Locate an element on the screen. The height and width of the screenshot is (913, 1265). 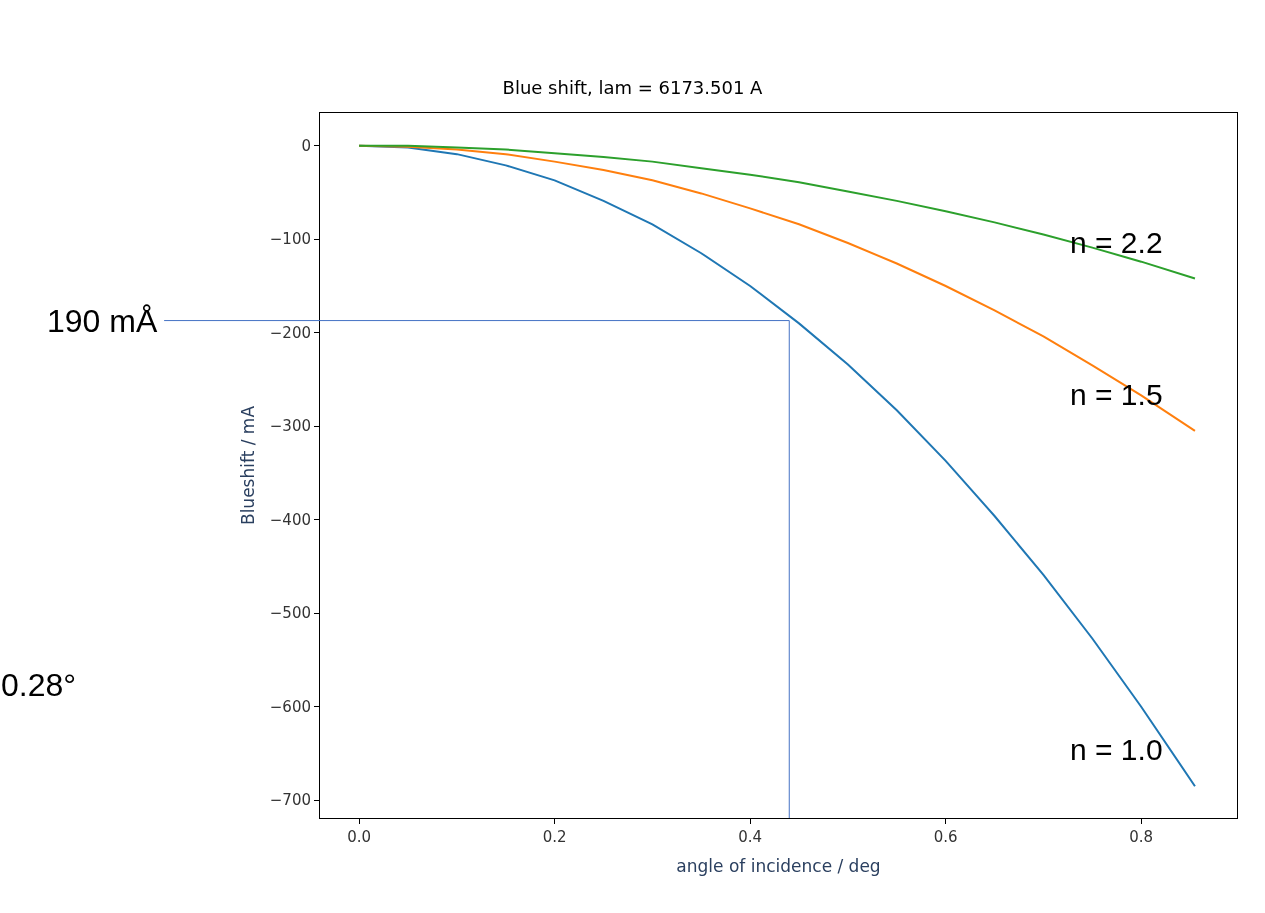
x-tick-label: 0.8 is located at coordinates (1141, 837).